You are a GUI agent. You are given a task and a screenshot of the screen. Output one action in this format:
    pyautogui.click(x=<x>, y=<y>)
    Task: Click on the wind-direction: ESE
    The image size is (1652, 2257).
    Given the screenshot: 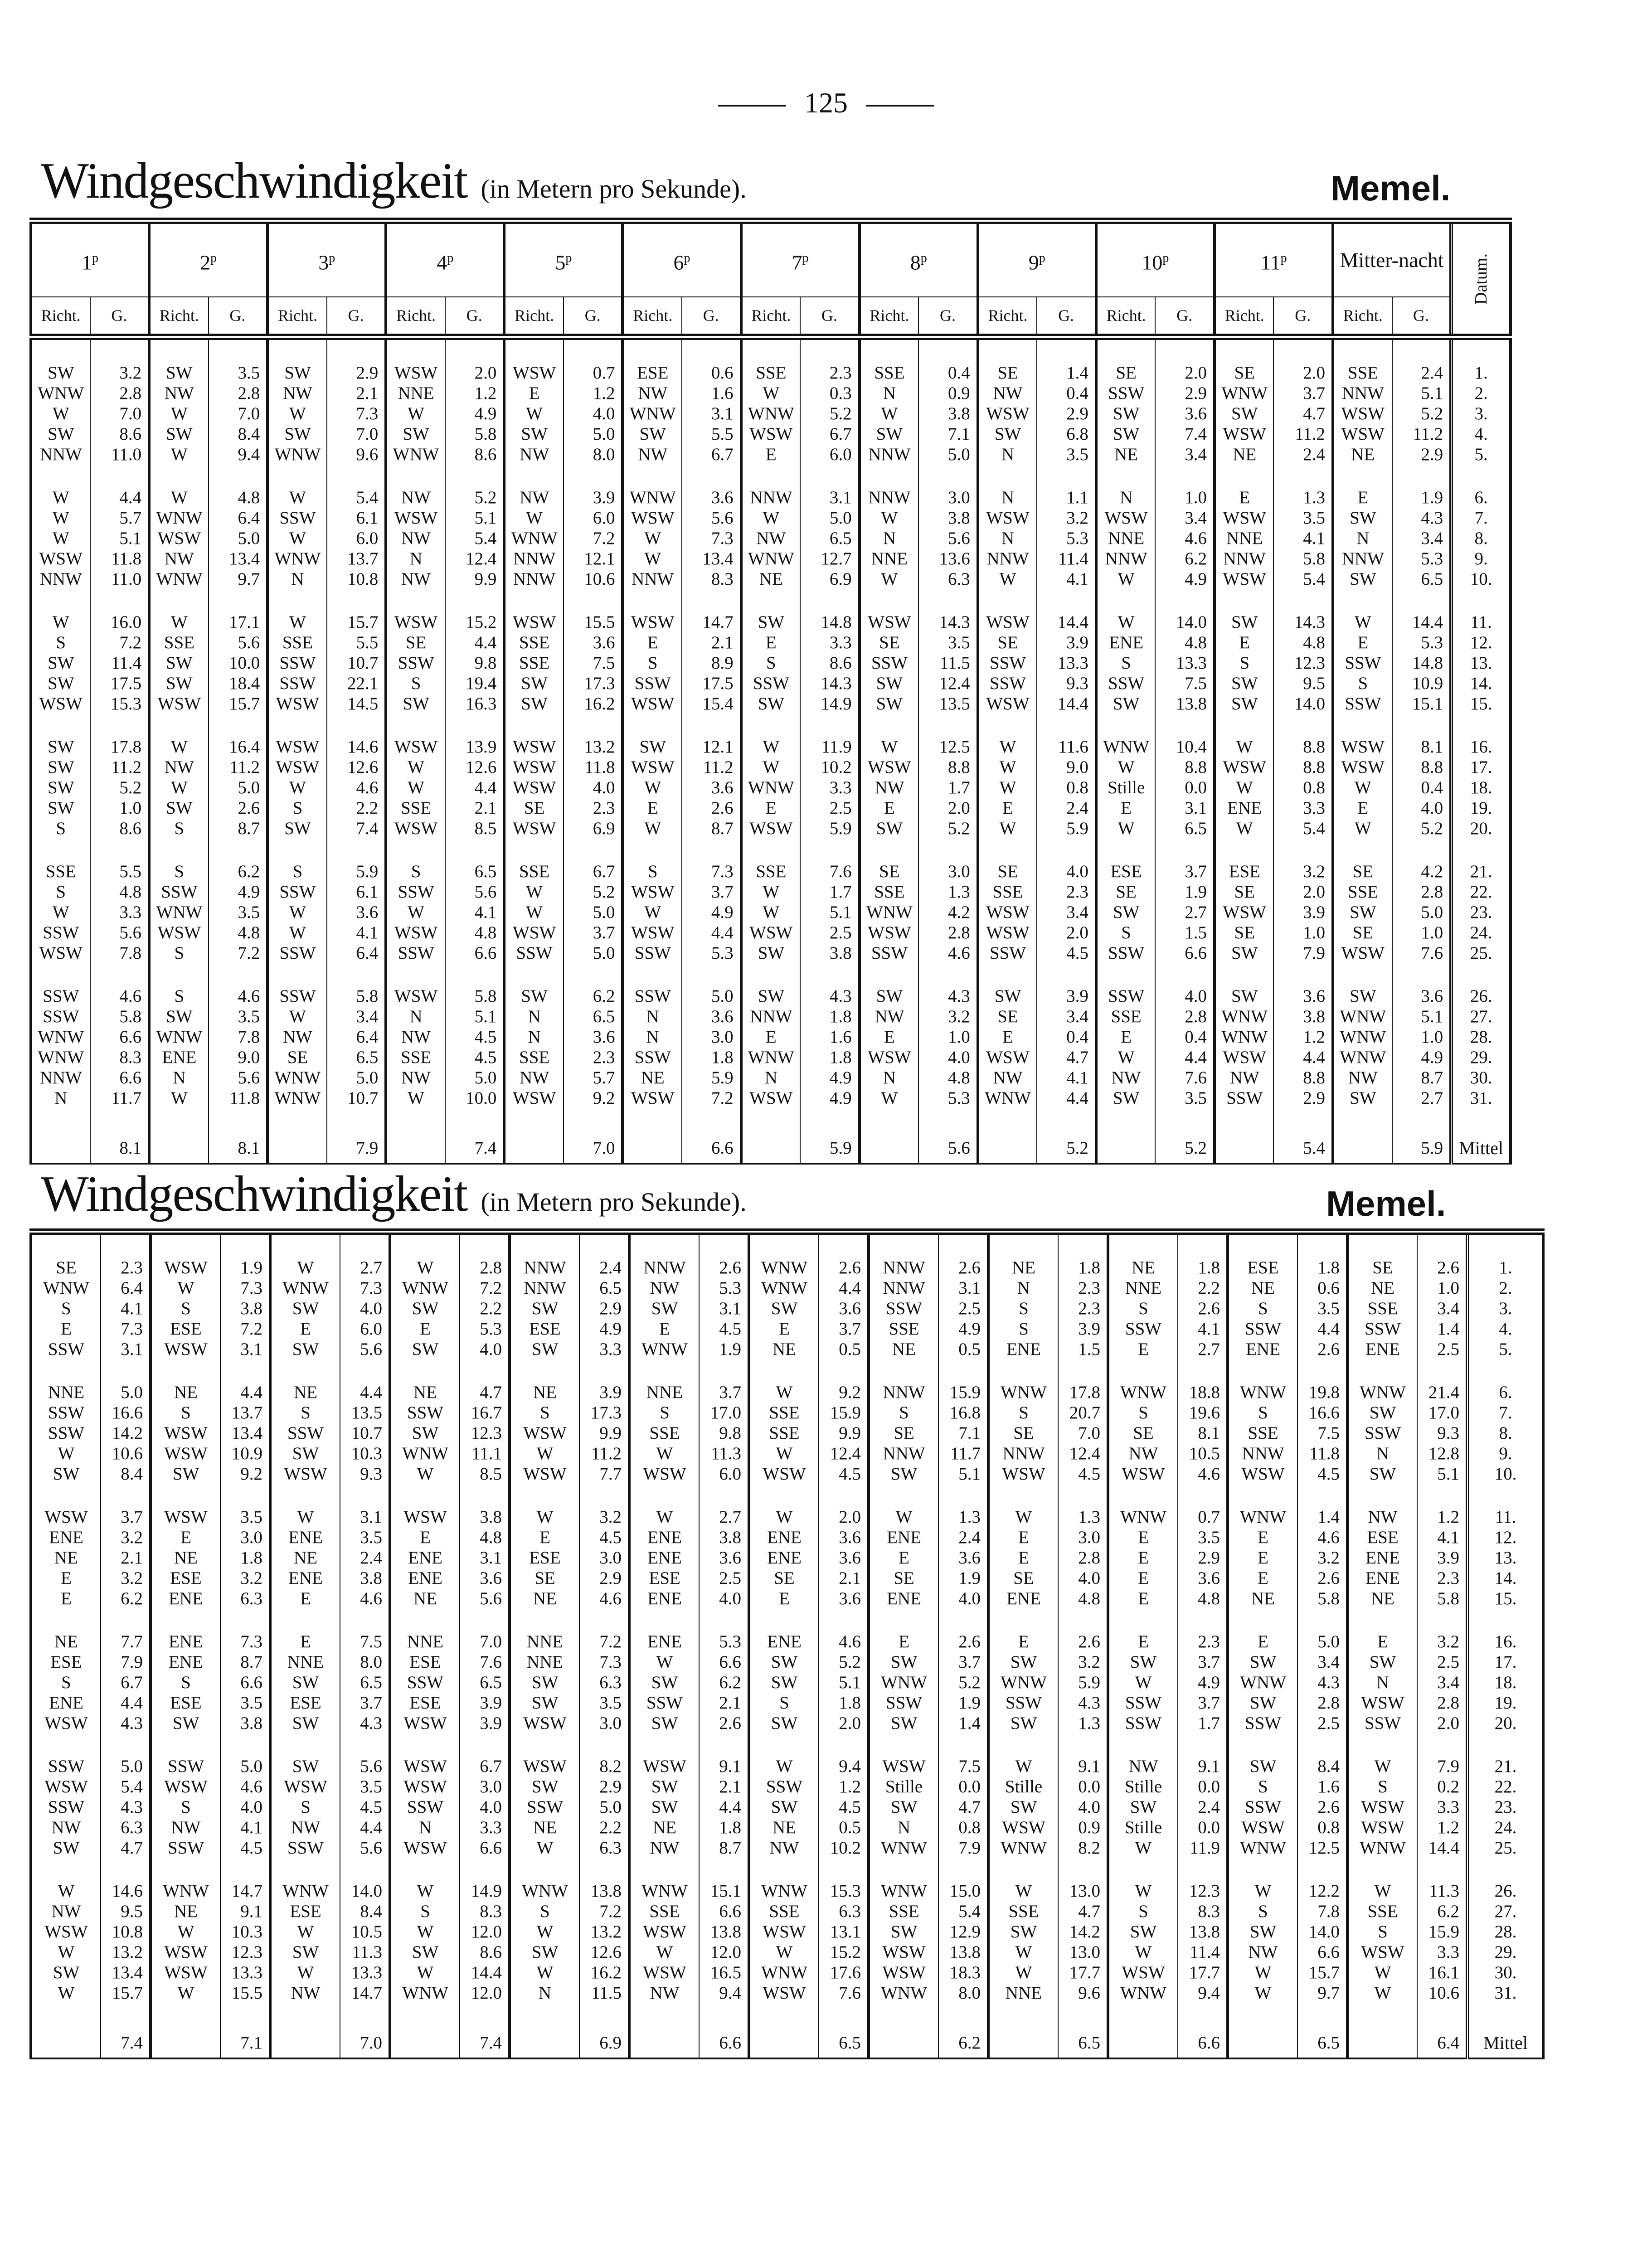 What is the action you would take?
    pyautogui.click(x=425, y=1662)
    